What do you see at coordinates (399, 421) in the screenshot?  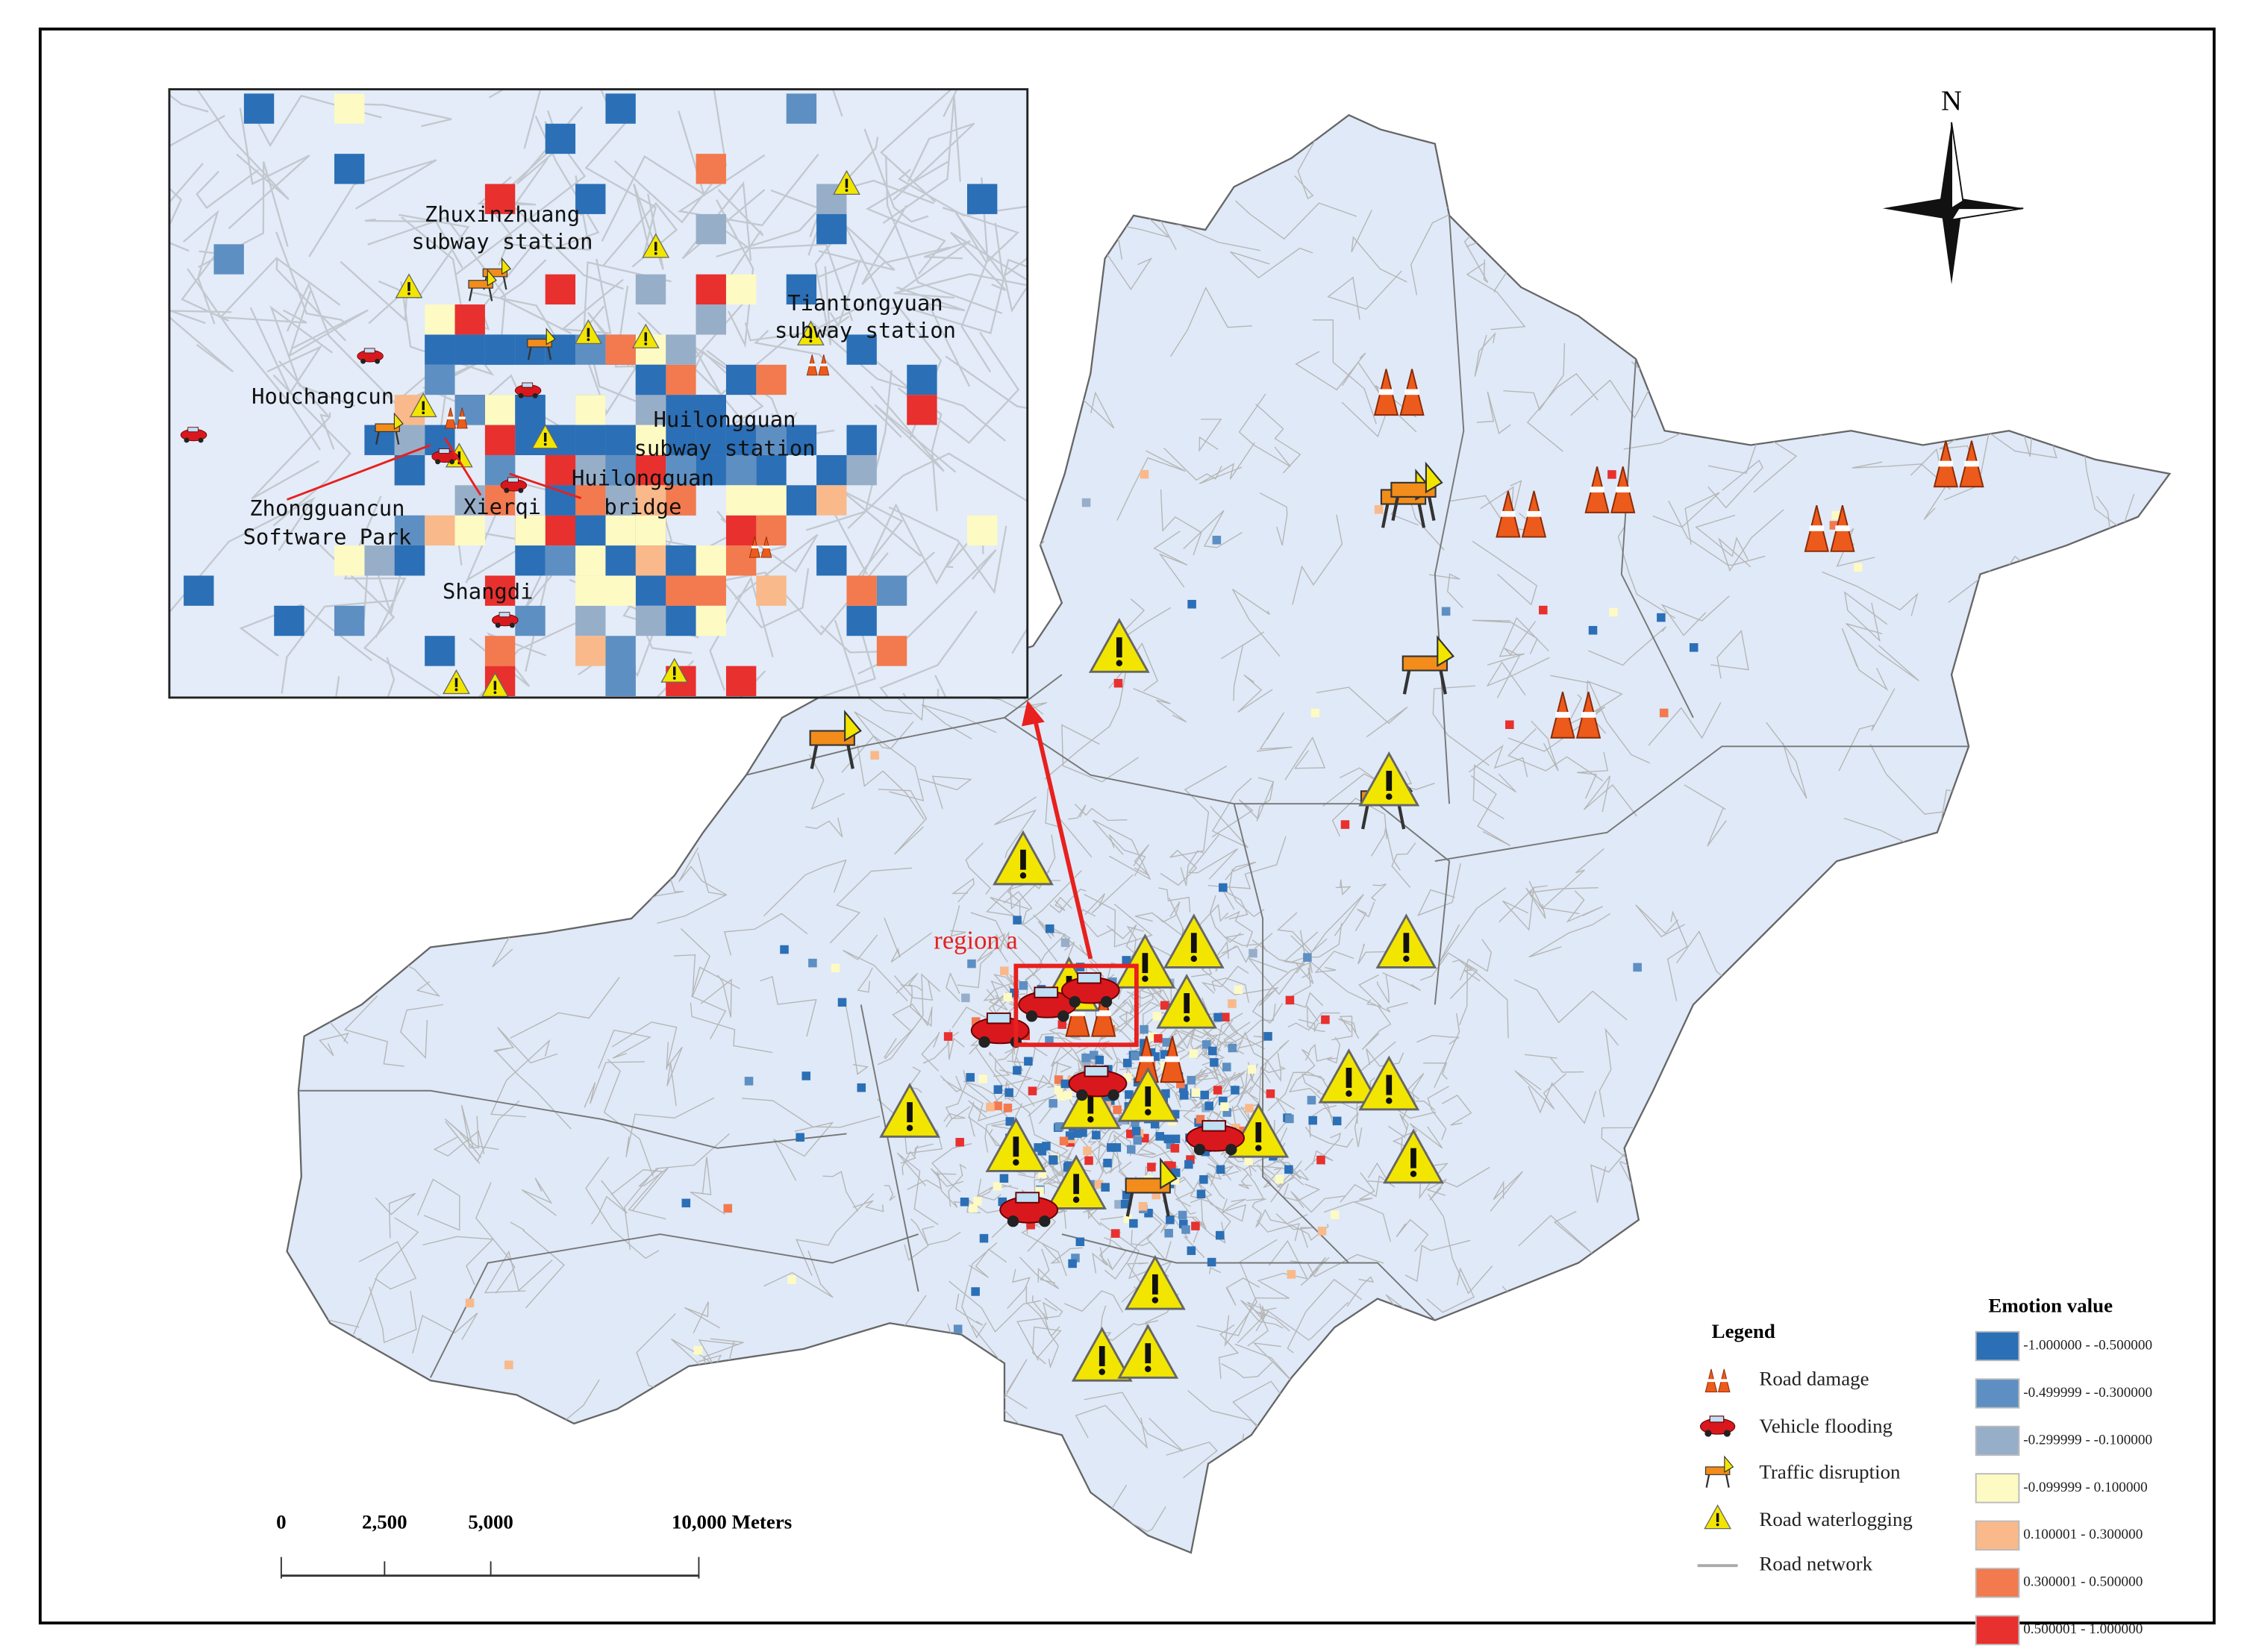 I see `sign` at bounding box center [399, 421].